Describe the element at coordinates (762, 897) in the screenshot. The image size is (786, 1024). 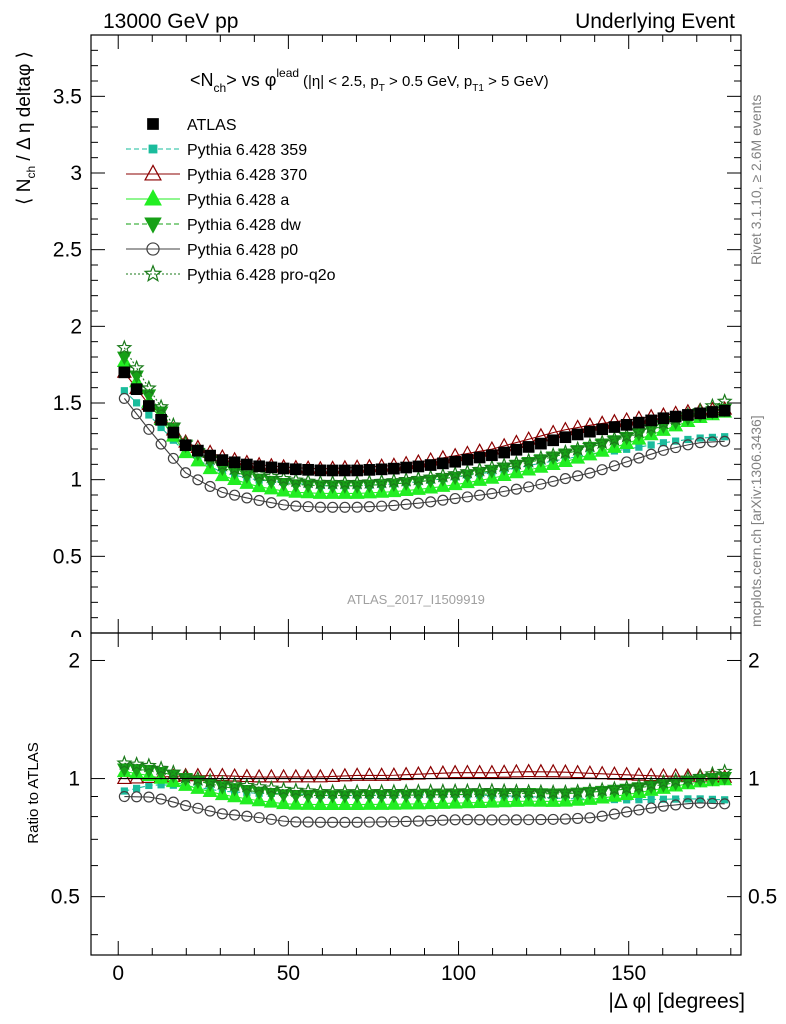
I see `ratio-y-tick-label-right: 0.5` at that location.